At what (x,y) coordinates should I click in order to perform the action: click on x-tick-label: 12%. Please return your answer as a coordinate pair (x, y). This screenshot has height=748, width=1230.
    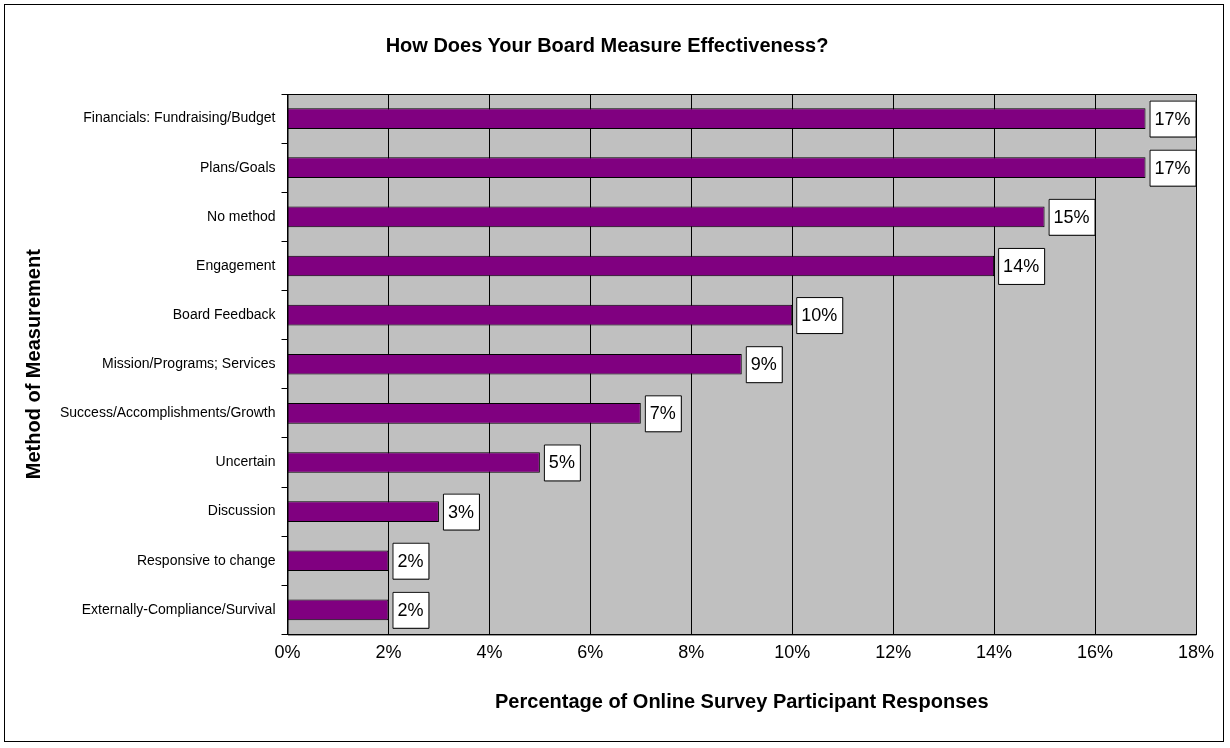
    Looking at the image, I should click on (893, 652).